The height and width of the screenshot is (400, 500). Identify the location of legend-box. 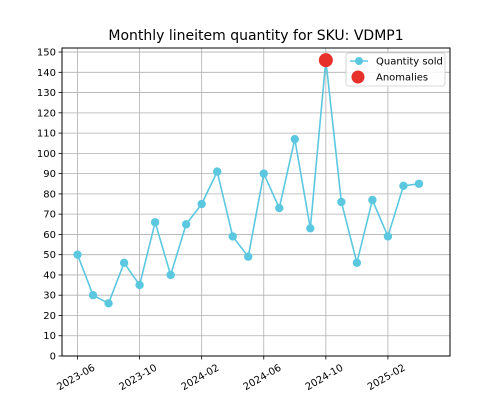
(395, 69).